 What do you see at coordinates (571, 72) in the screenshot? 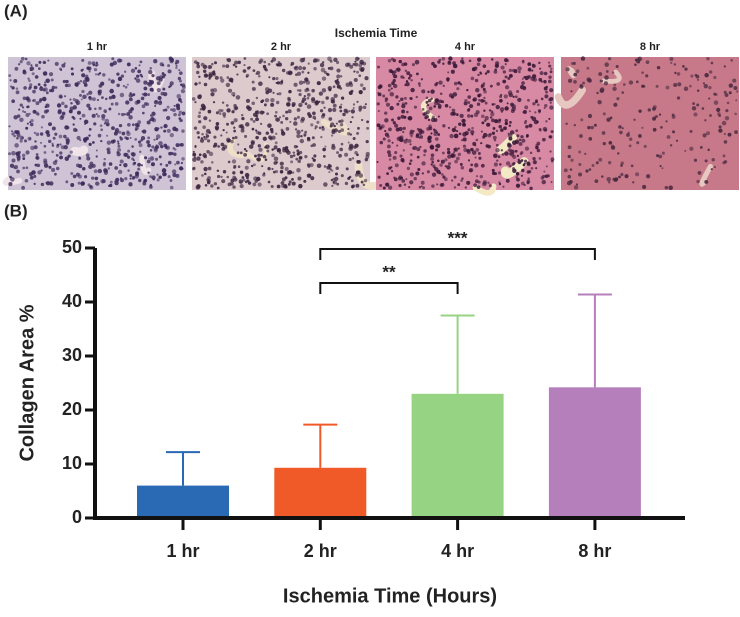
I see `vessel` at bounding box center [571, 72].